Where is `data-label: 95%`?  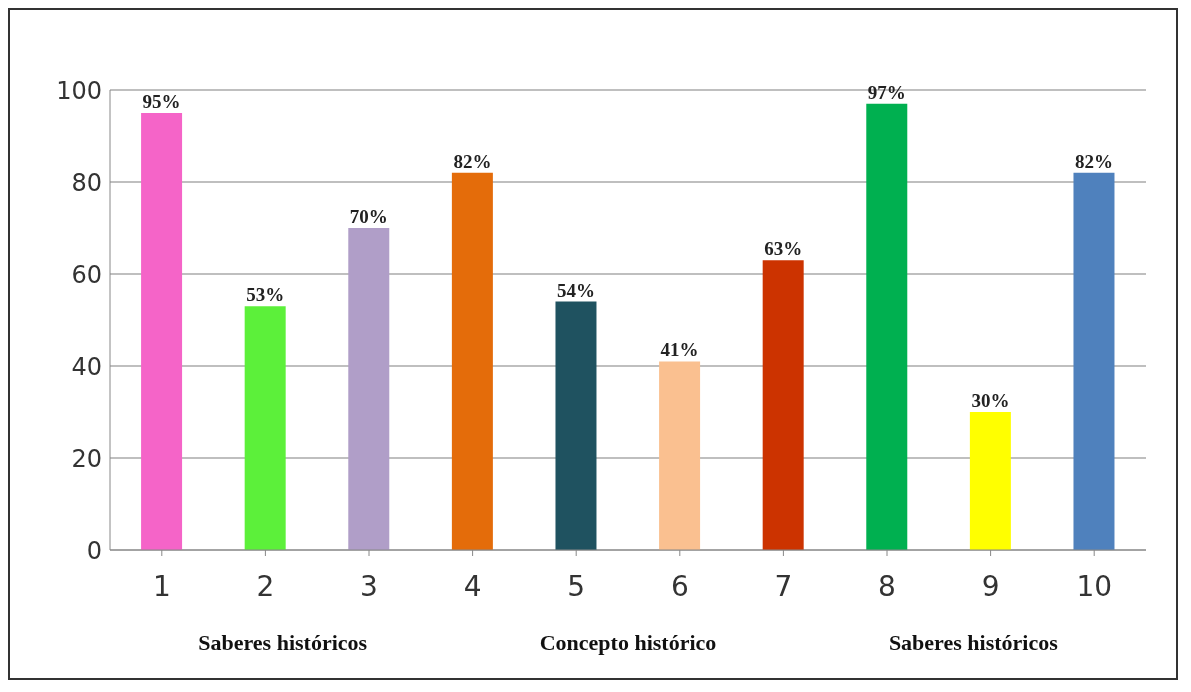 data-label: 95% is located at coordinates (161, 101).